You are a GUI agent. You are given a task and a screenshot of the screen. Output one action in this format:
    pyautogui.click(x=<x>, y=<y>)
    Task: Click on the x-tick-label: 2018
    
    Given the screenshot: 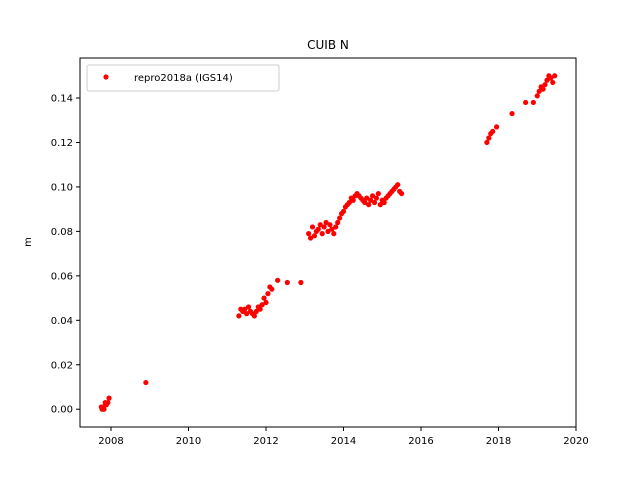 What is the action you would take?
    pyautogui.click(x=498, y=441)
    